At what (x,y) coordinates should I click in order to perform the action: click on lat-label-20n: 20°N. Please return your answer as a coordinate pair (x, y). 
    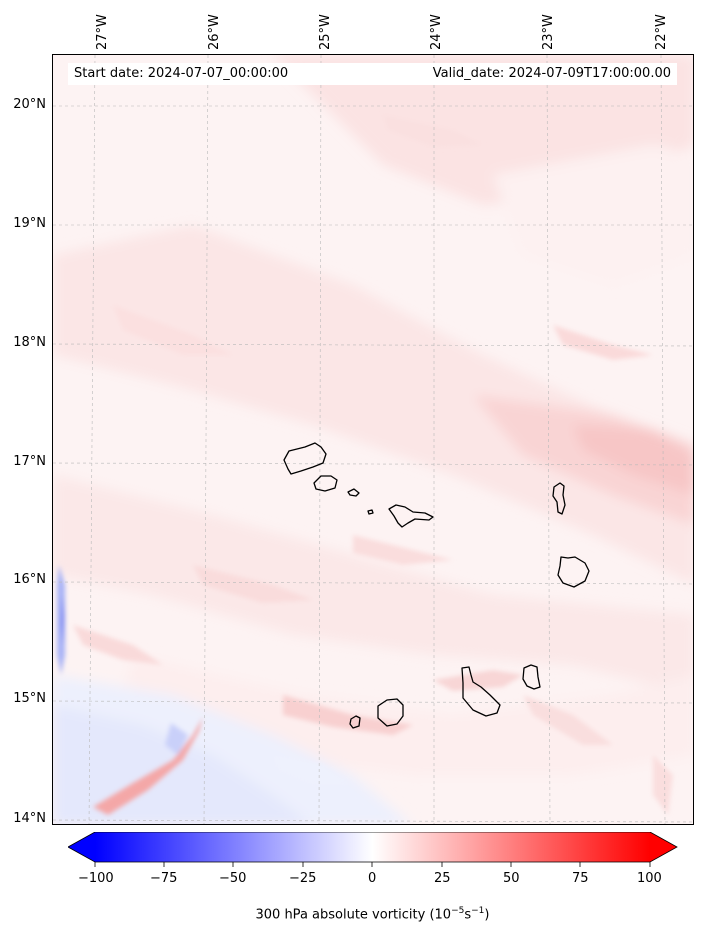
    Looking at the image, I should click on (29, 104).